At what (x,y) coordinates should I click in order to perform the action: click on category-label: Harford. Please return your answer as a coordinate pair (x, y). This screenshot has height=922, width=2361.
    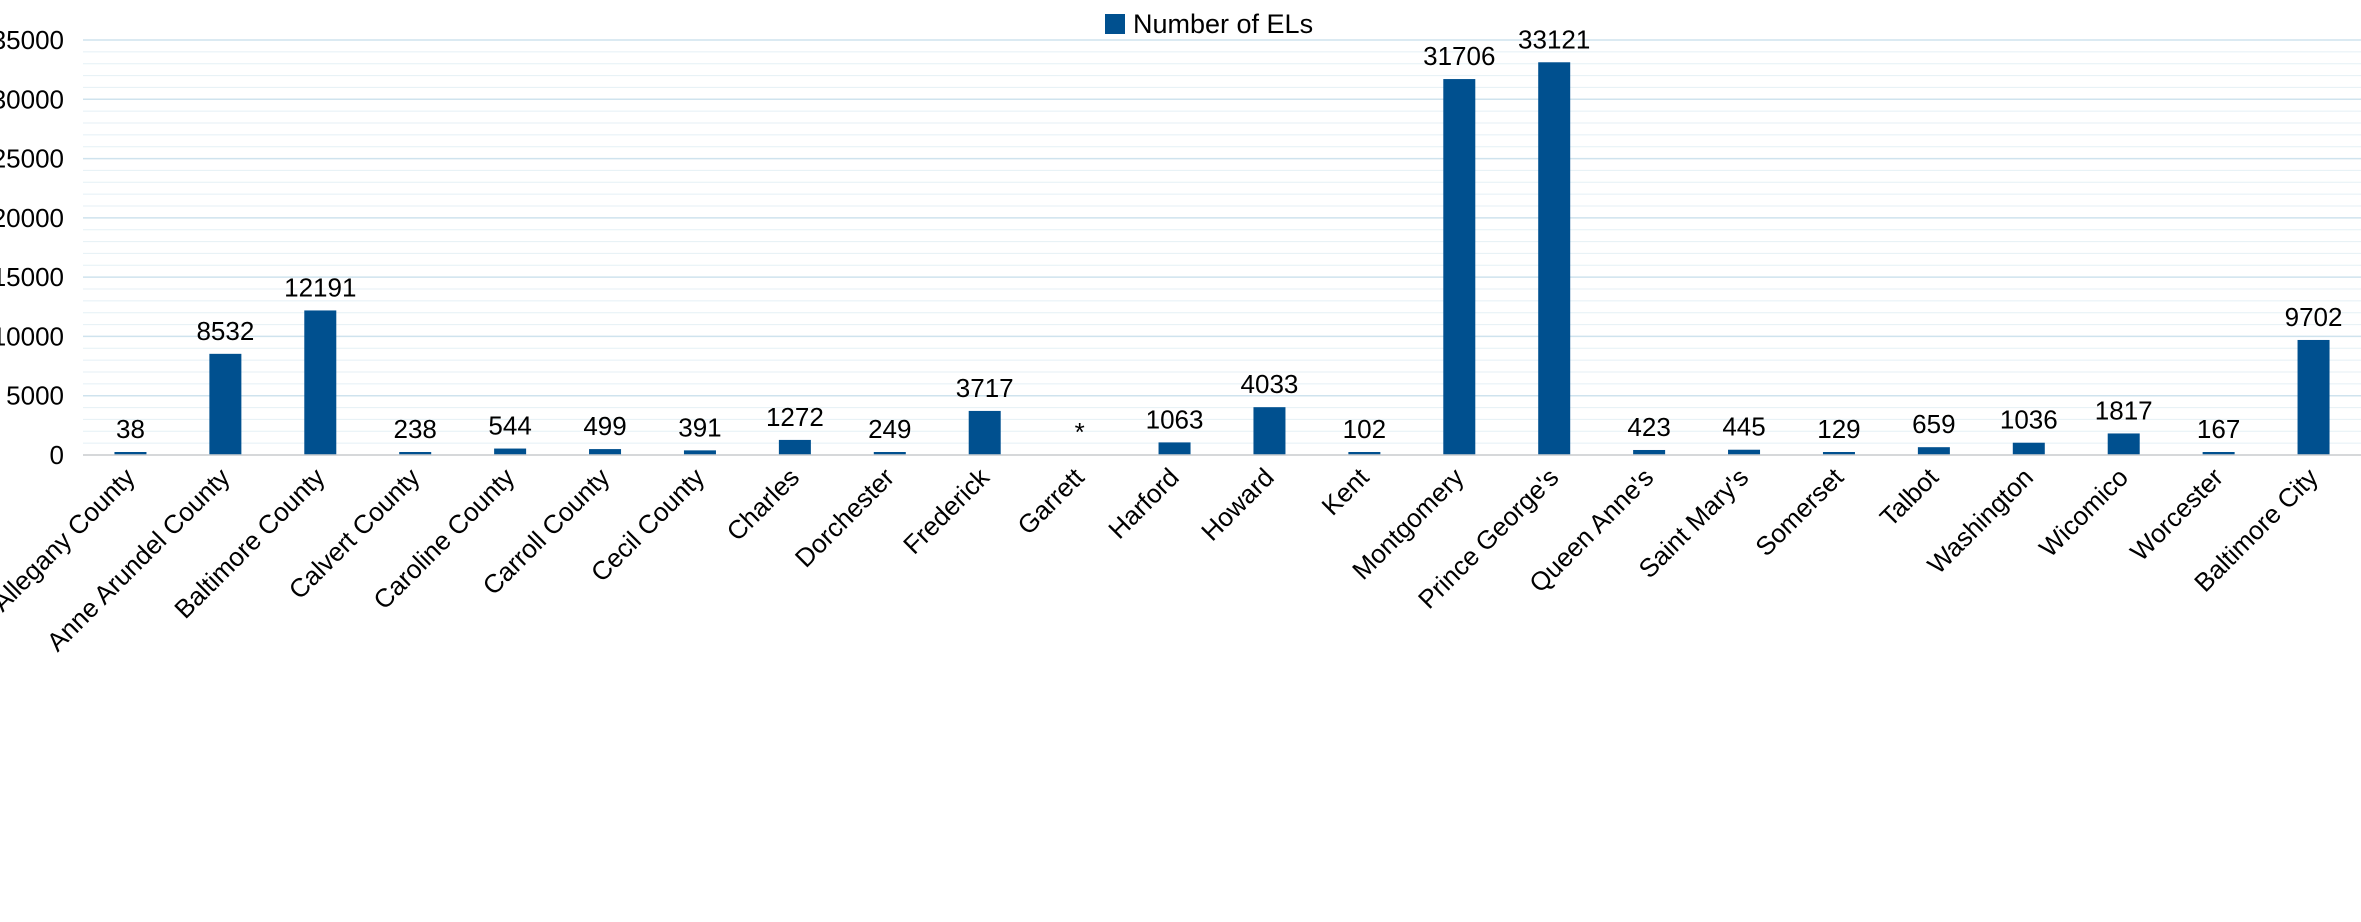
    Looking at the image, I should click on (1143, 503).